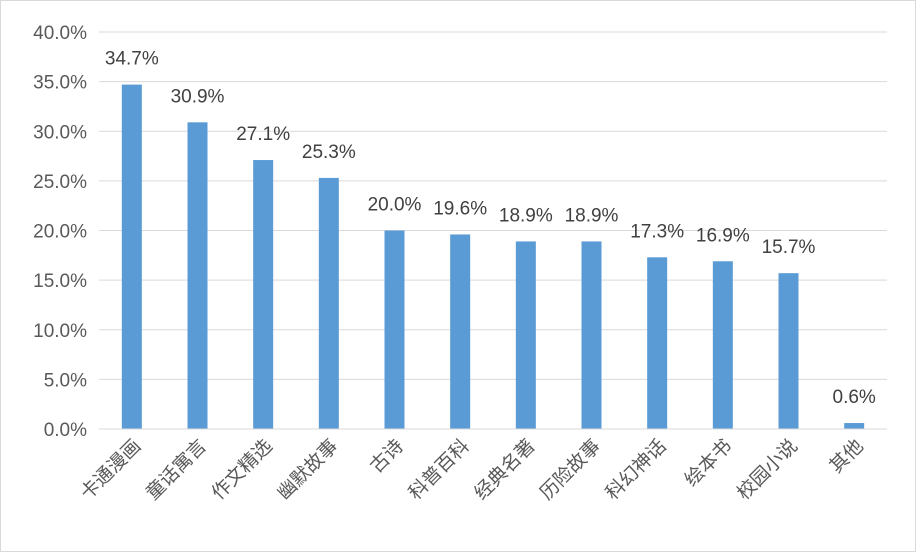 This screenshot has width=916, height=553. I want to click on data-label: 34.7%, so click(132, 59).